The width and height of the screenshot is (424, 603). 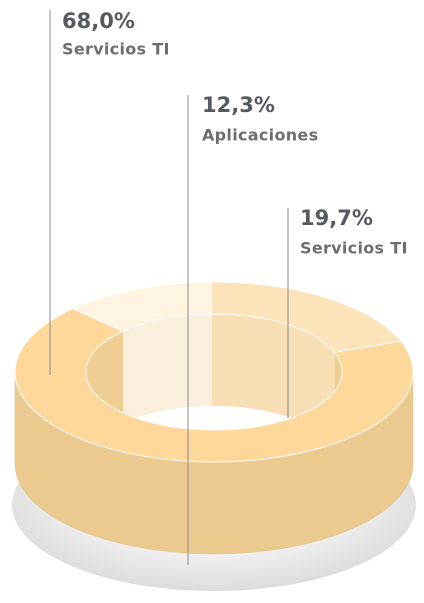 What do you see at coordinates (260, 135) in the screenshot?
I see `category-label: Aplicaciones` at bounding box center [260, 135].